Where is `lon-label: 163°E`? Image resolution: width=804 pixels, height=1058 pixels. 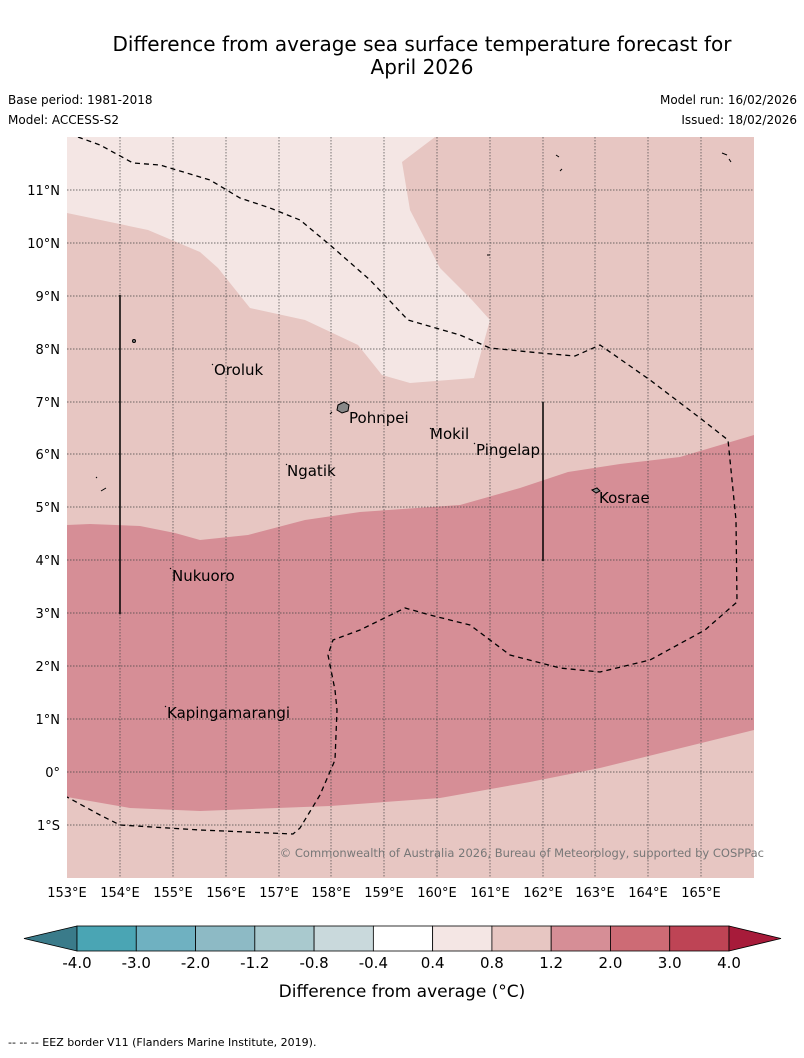
lon-label: 163°E is located at coordinates (595, 893).